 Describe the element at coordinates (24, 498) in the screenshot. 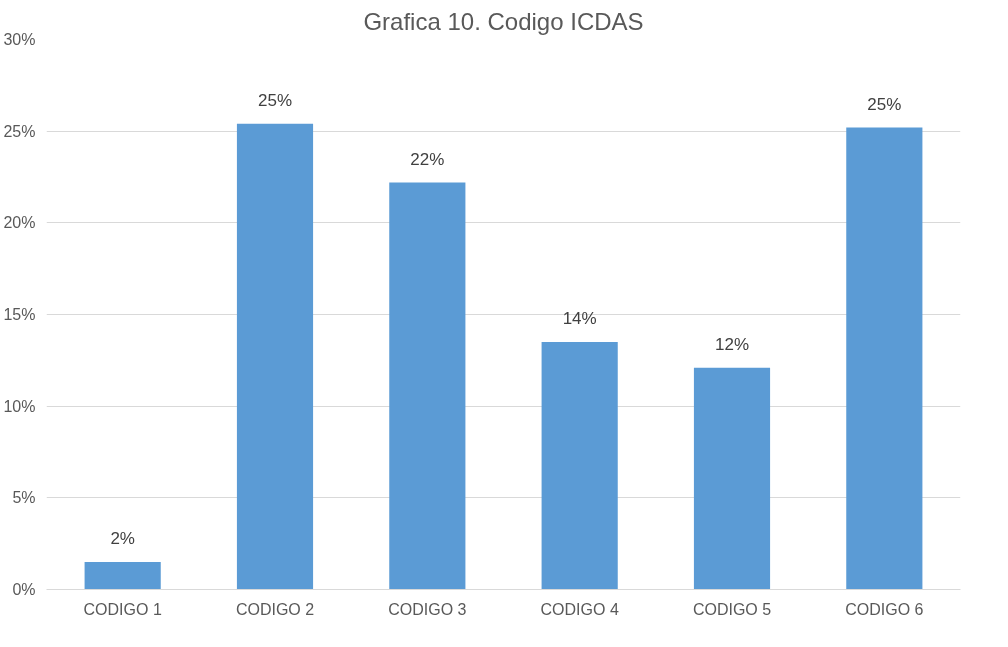

I see `y-tick-label: 5%` at that location.